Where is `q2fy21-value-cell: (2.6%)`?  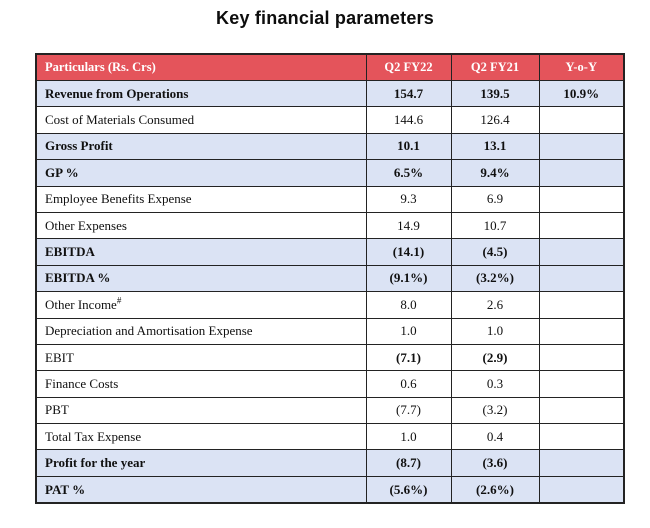 q2fy21-value-cell: (2.6%) is located at coordinates (495, 489).